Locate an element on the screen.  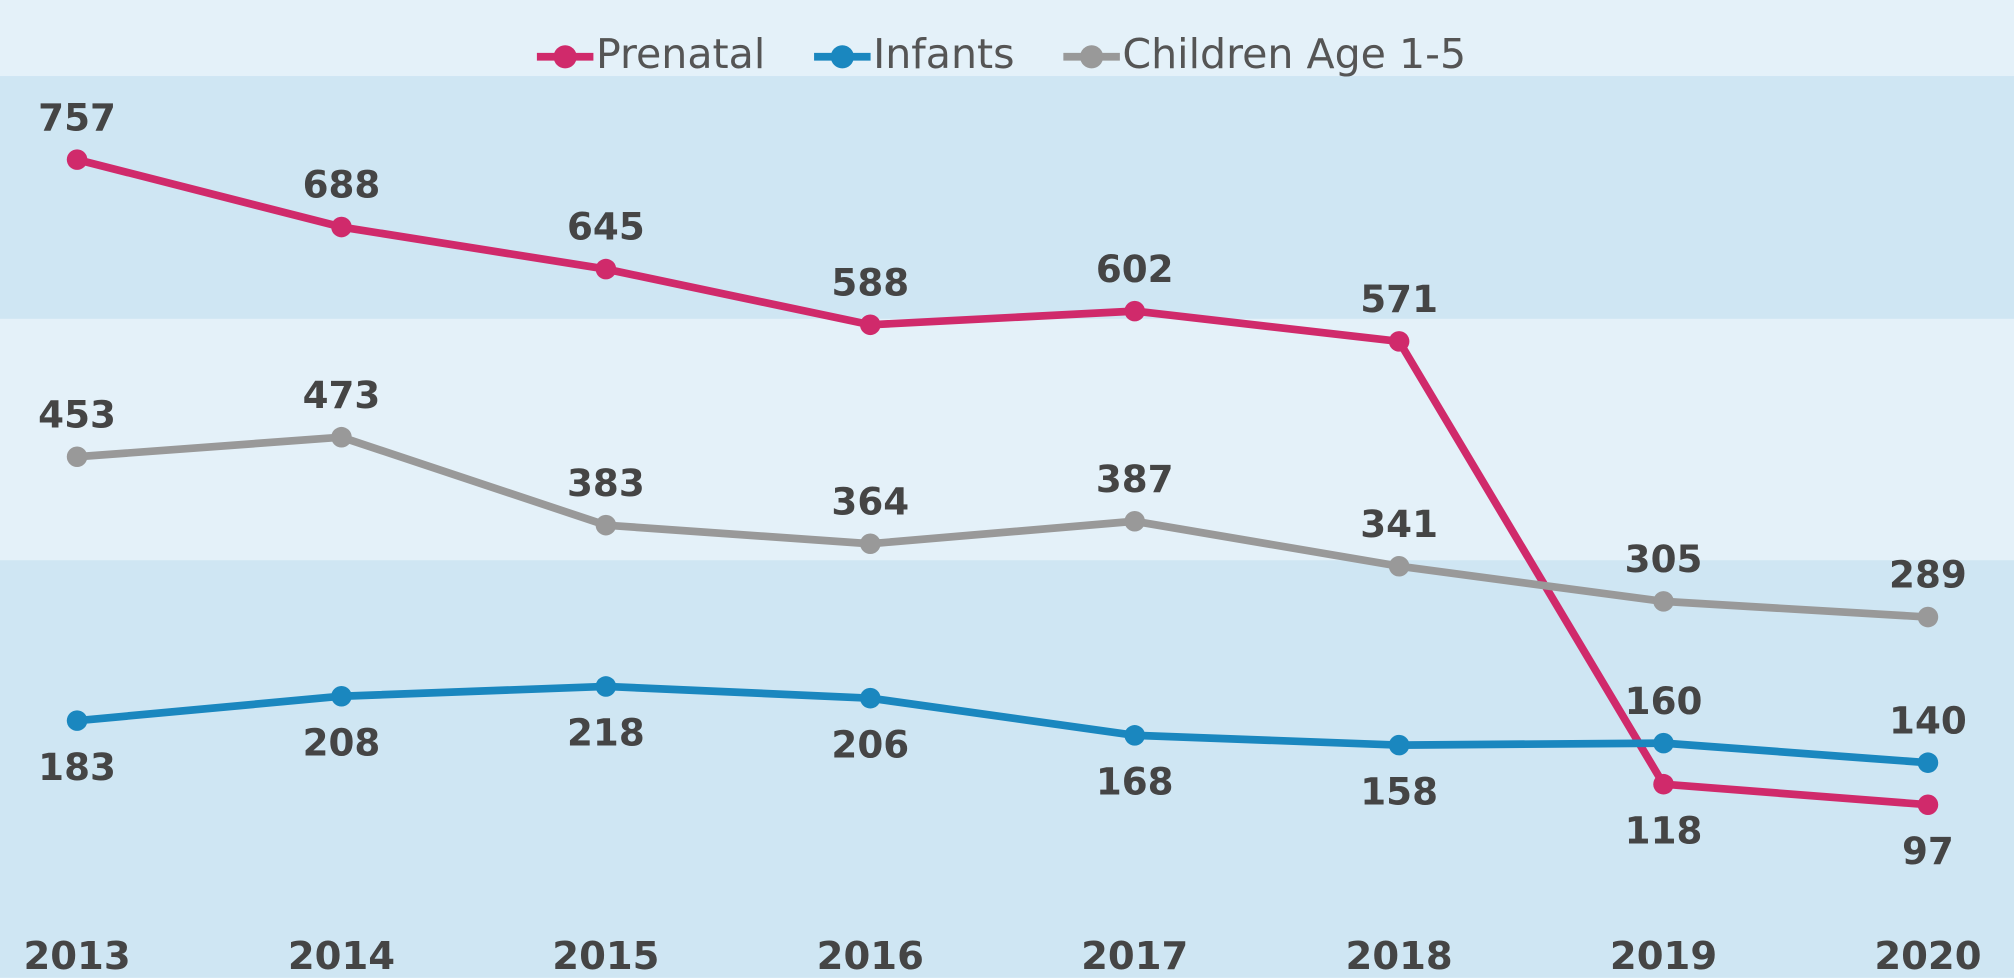
x-tick-label: 2020 is located at coordinates (1927, 956).